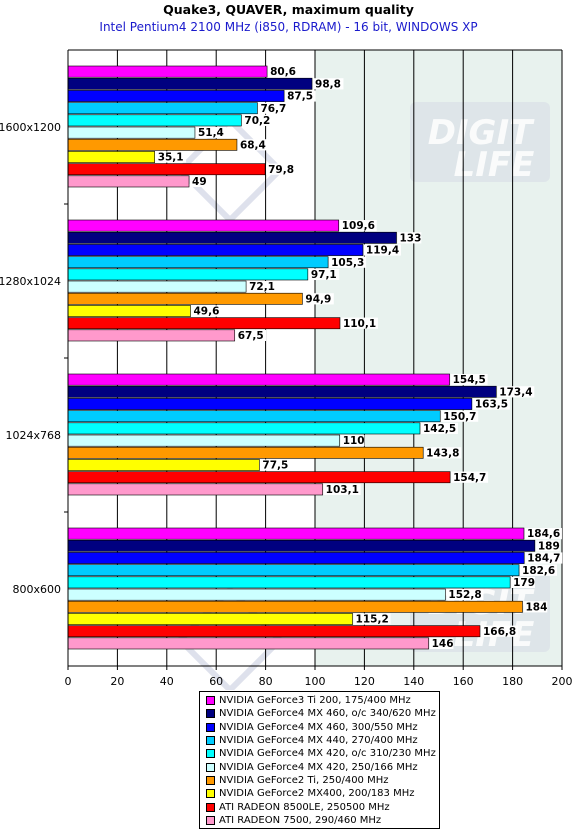  What do you see at coordinates (304, 807) in the screenshot?
I see `legend-label: ATI RADEON 8500LE, 250500 MHz` at bounding box center [304, 807].